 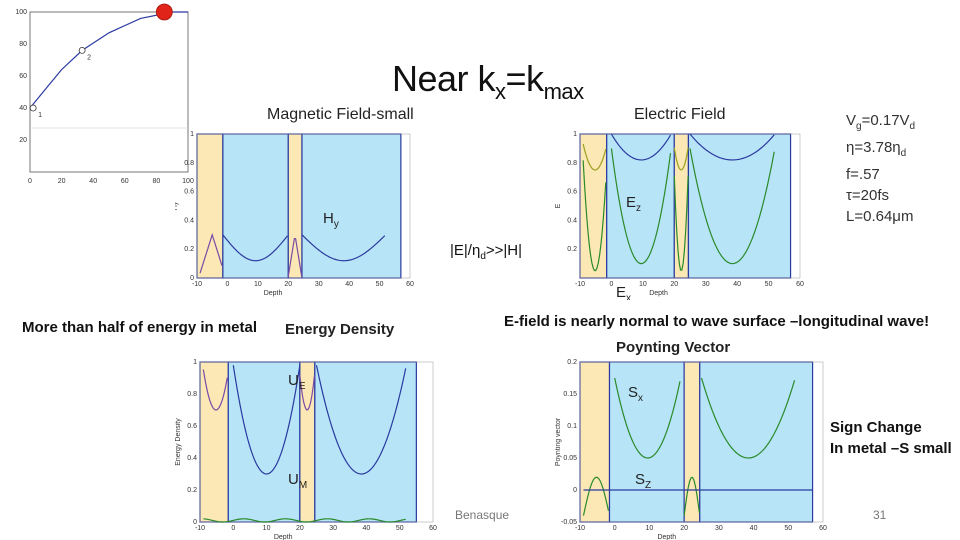 What do you see at coordinates (876, 149) in the screenshot?
I see `param-eta: η=3.78ηd` at bounding box center [876, 149].